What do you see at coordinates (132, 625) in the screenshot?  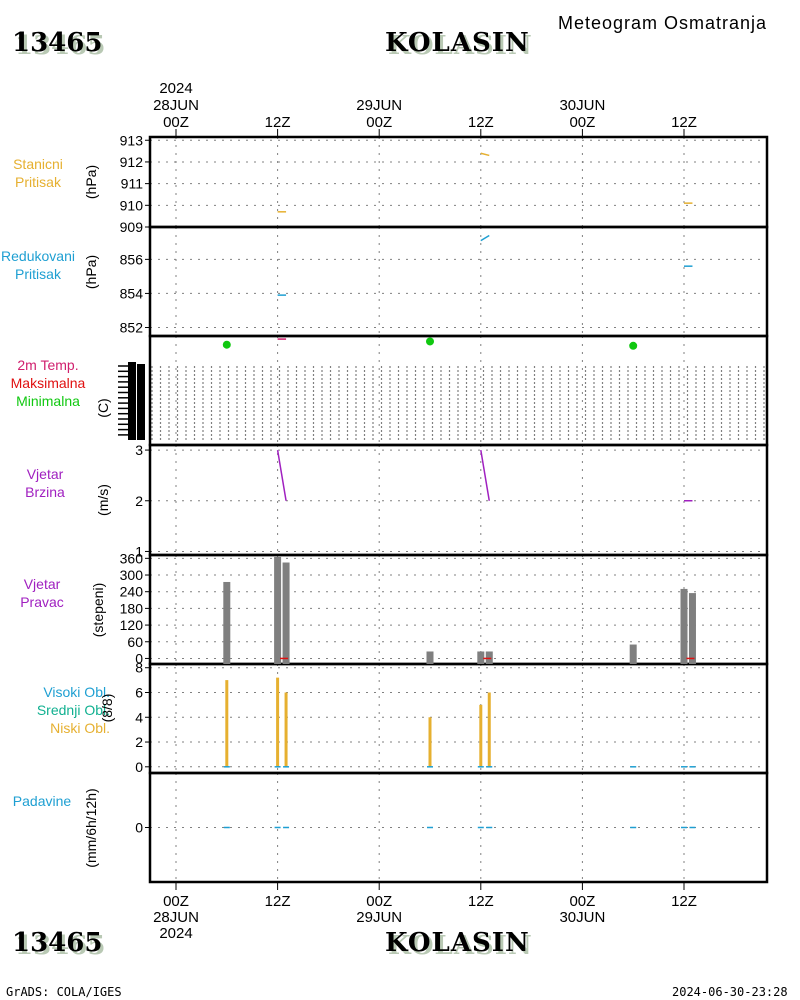 I see `y-tick-label: 120` at bounding box center [132, 625].